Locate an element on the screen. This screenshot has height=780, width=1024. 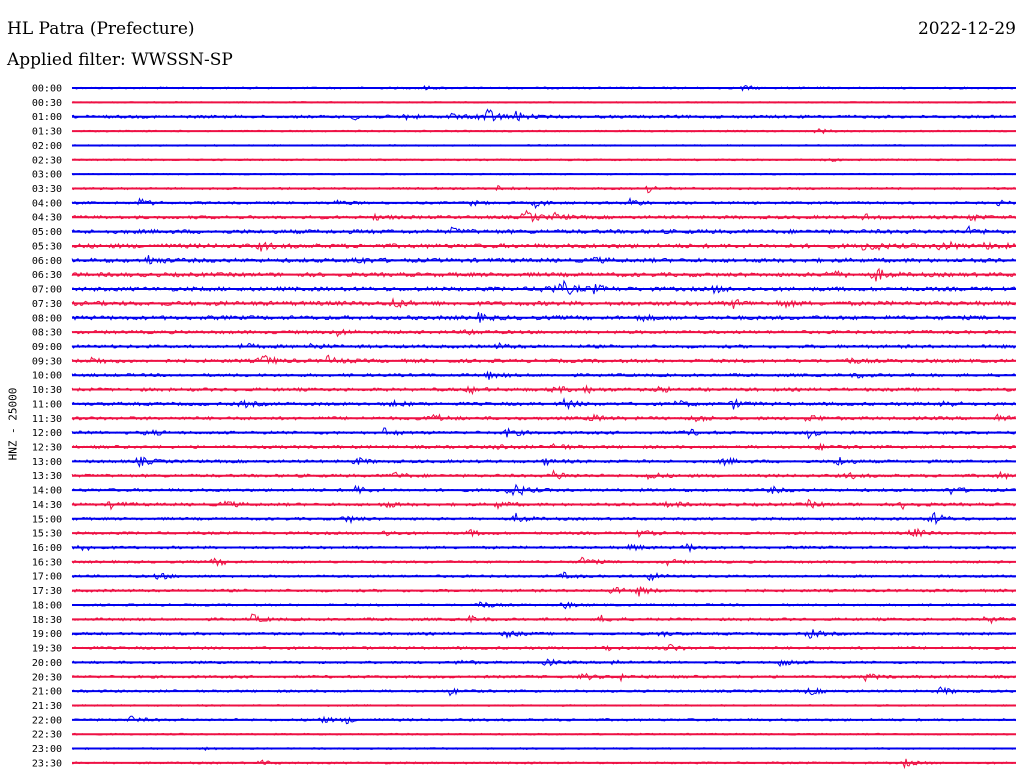
tick-label-0500: 05:00 is located at coordinates (47, 232).